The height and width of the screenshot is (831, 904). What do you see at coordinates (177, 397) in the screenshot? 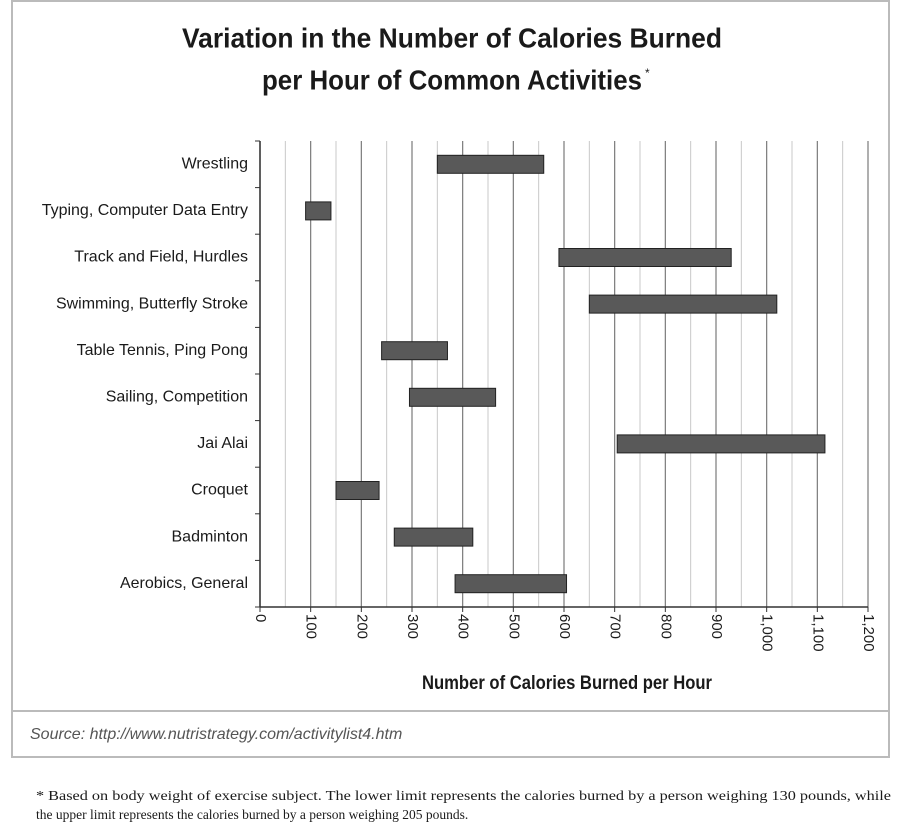
I see `y-tick-label: Sailing, Competition` at bounding box center [177, 397].